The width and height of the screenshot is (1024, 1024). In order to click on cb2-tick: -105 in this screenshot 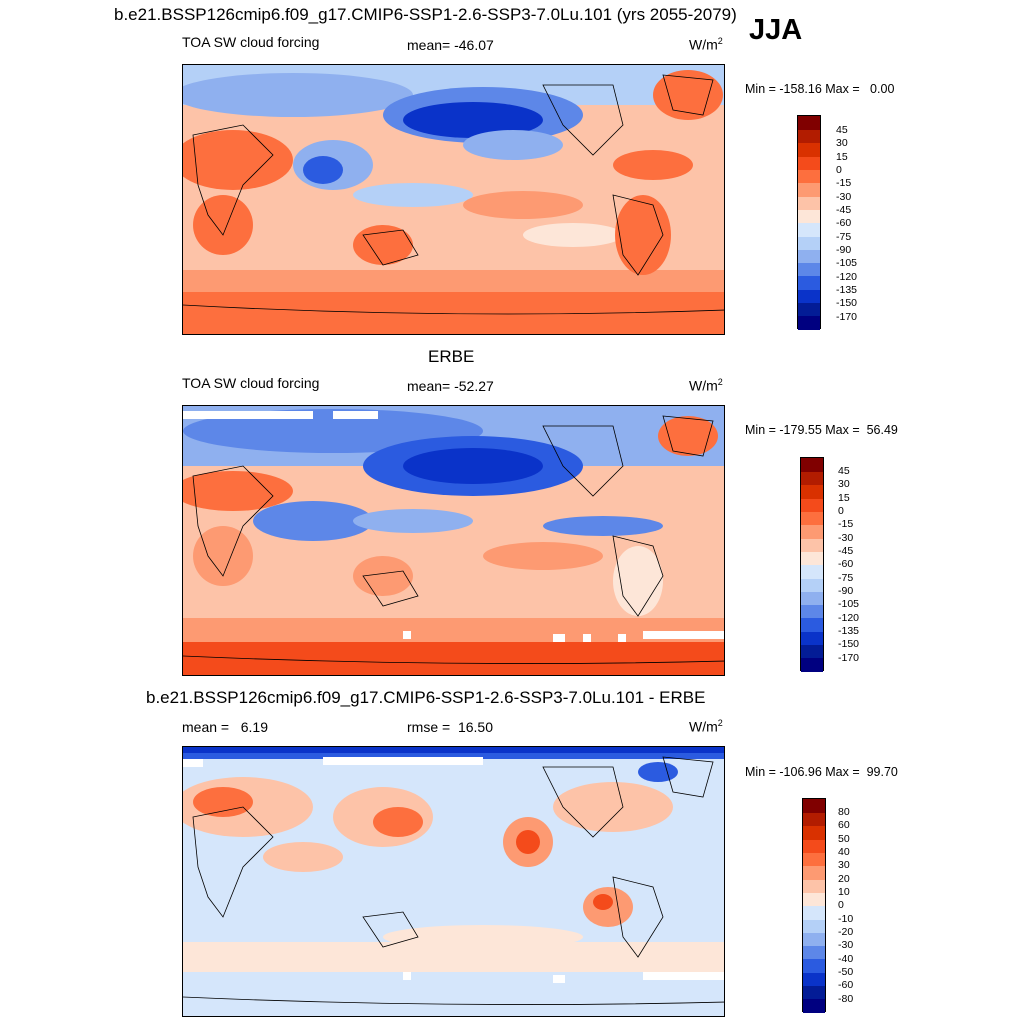, I will do `click(849, 604)`.